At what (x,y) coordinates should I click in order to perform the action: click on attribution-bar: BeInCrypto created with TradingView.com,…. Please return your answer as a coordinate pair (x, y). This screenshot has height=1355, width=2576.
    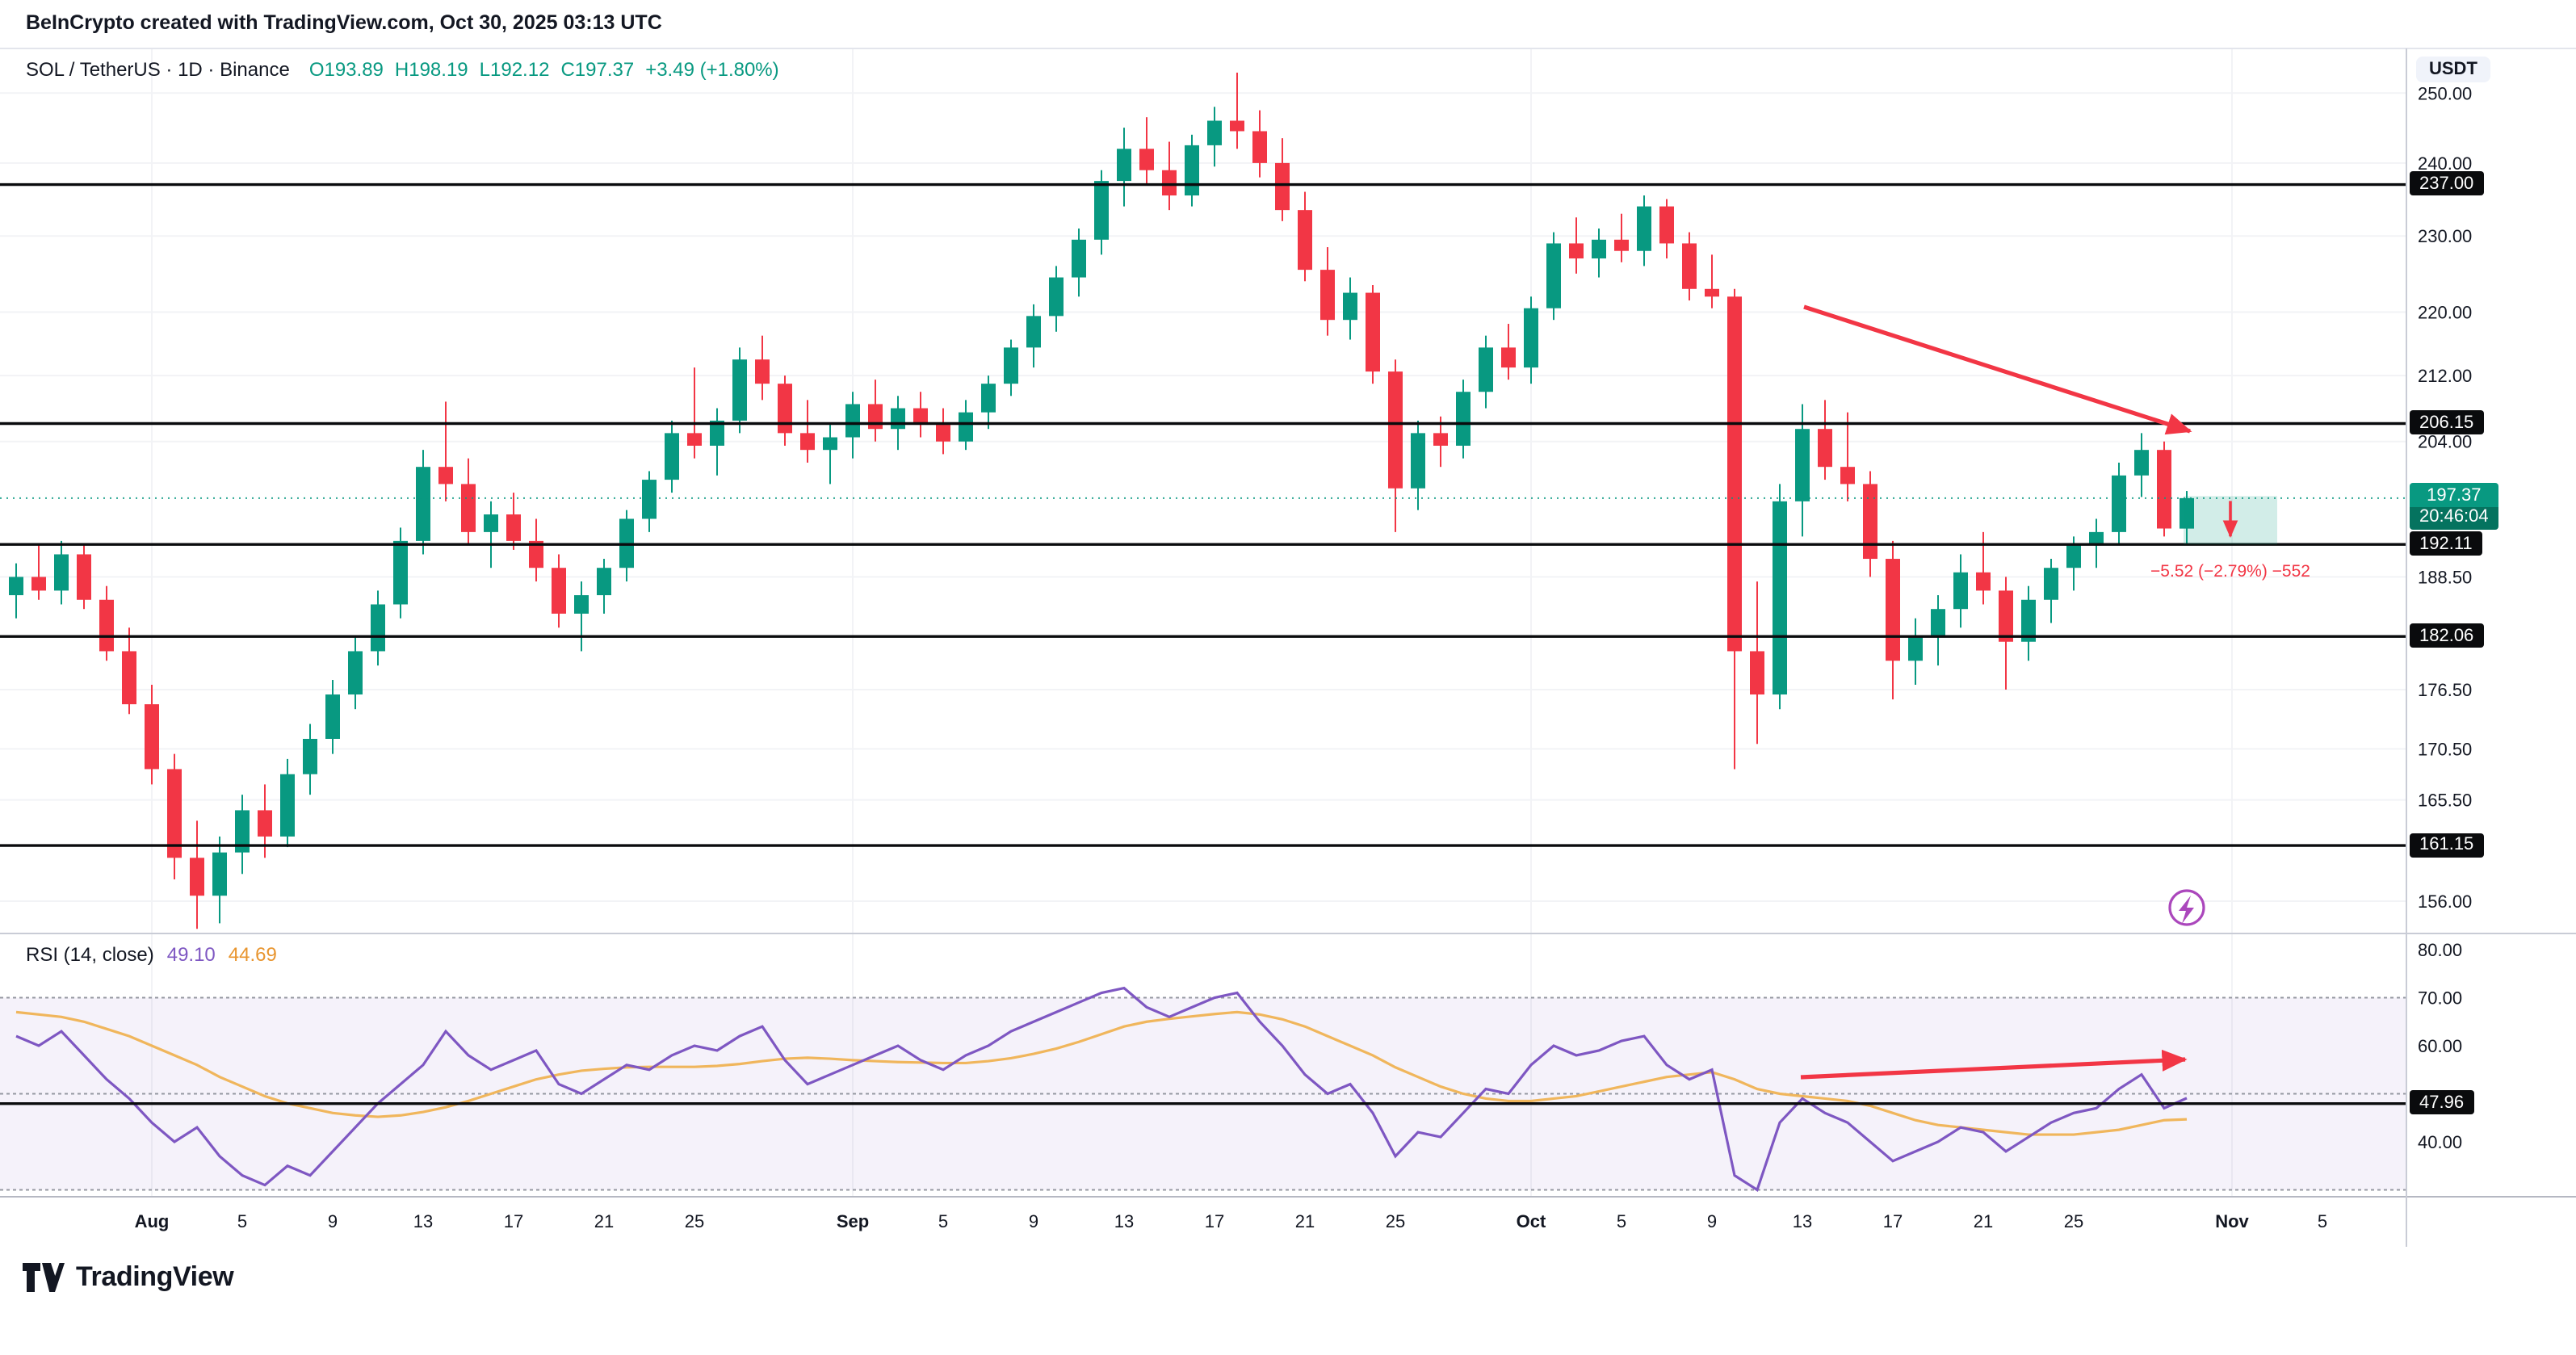
    Looking at the image, I should click on (344, 22).